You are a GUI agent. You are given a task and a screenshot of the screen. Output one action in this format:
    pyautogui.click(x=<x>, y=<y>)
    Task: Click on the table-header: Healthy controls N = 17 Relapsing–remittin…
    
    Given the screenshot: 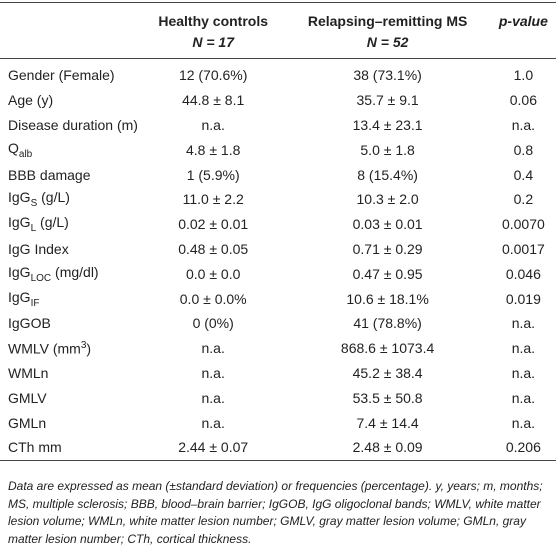 What is the action you would take?
    pyautogui.click(x=278, y=30)
    